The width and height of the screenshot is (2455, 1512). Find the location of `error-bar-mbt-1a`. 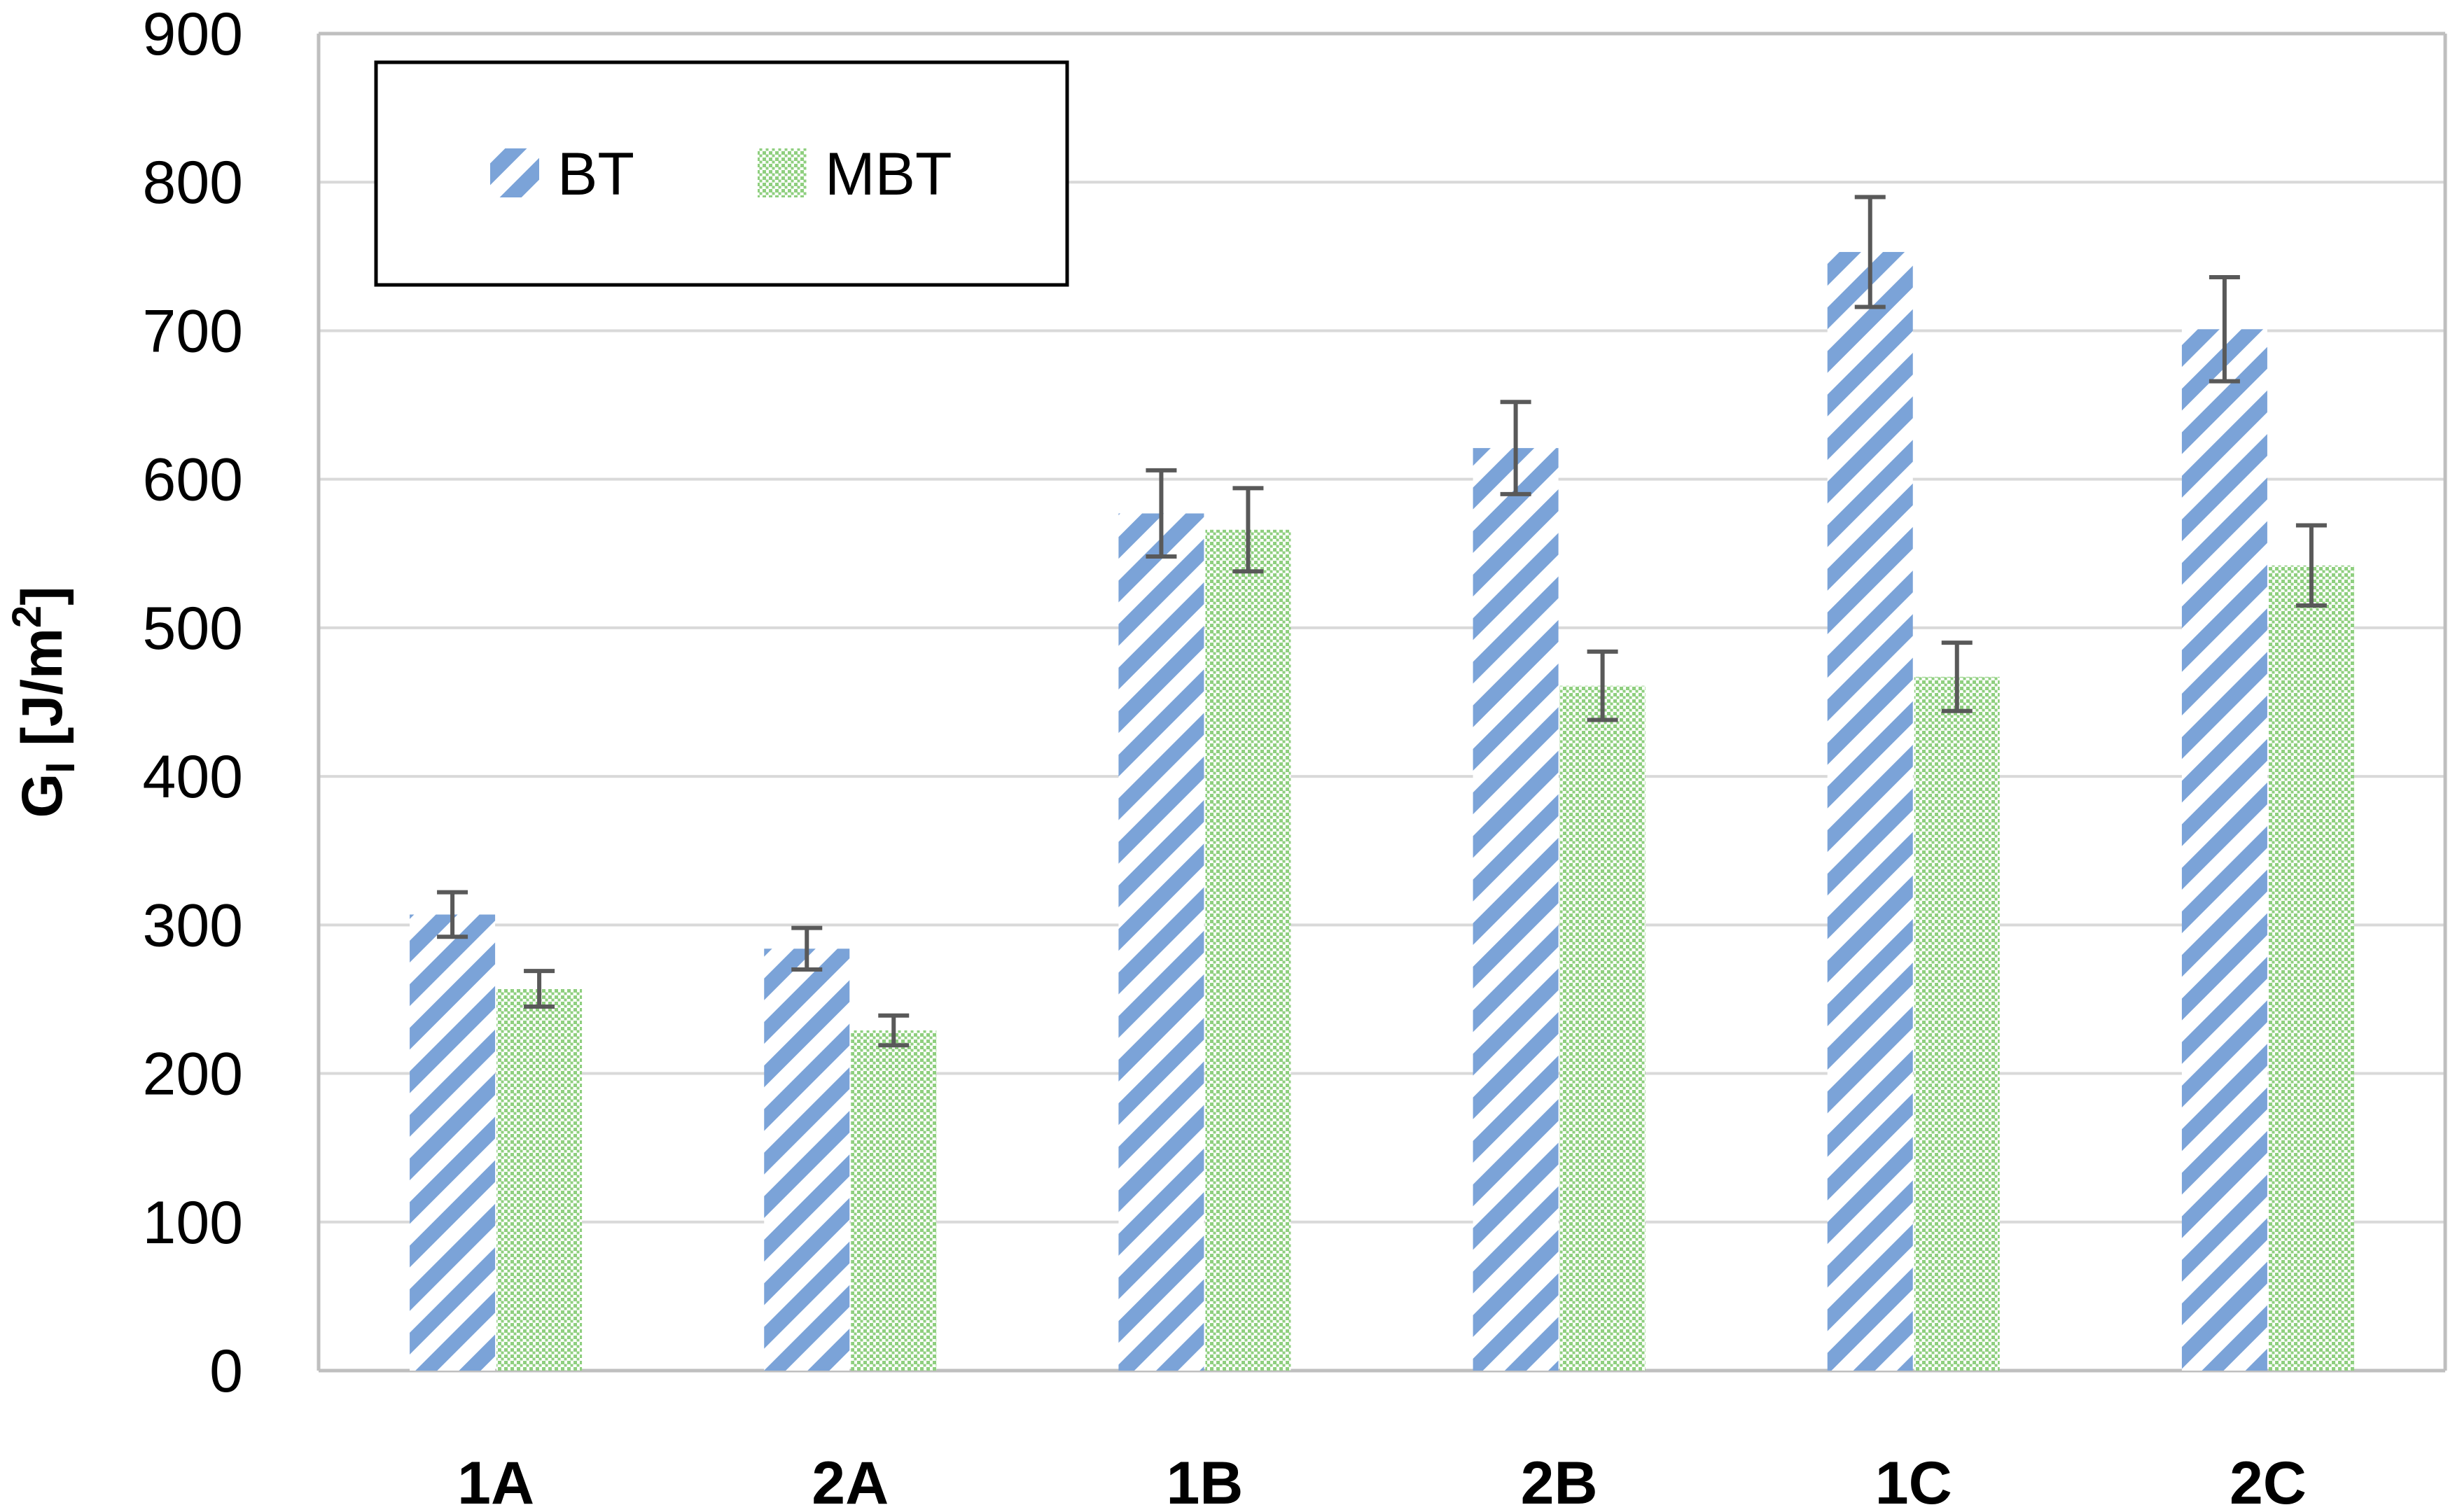

error-bar-mbt-1a is located at coordinates (539, 989).